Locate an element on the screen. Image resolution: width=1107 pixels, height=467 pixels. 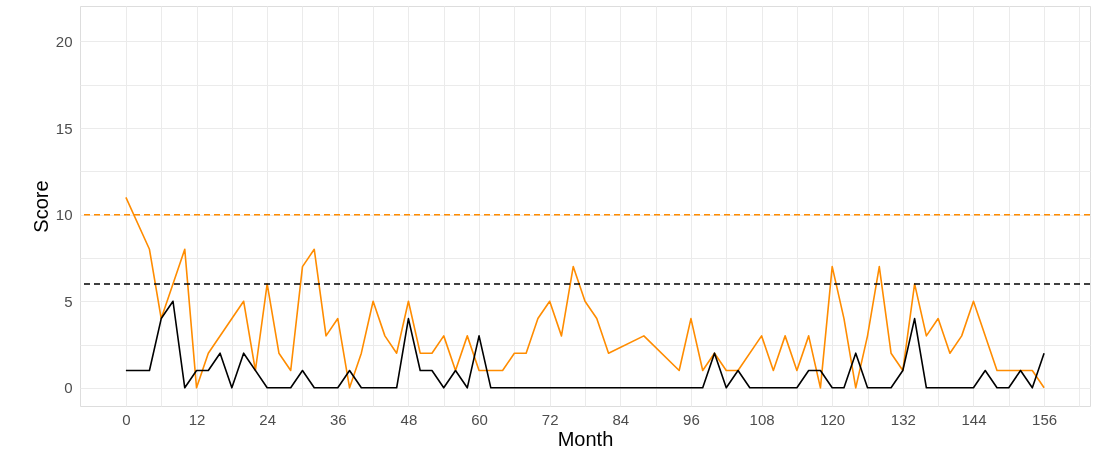
x-tick-label: 144 is located at coordinates (974, 419).